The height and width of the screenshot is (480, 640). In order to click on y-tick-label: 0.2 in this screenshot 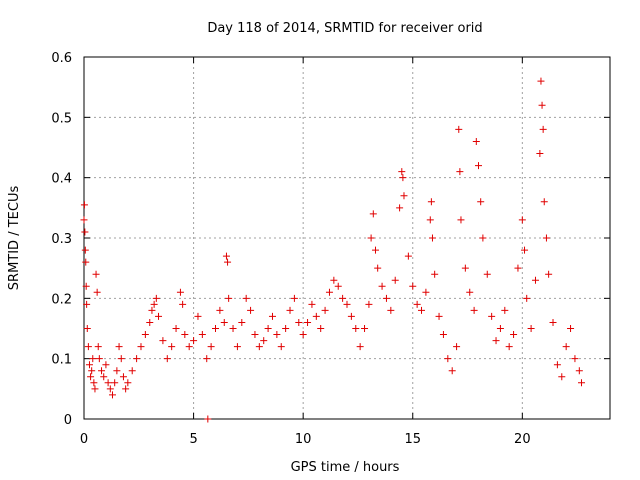, I will do `click(61, 299)`.